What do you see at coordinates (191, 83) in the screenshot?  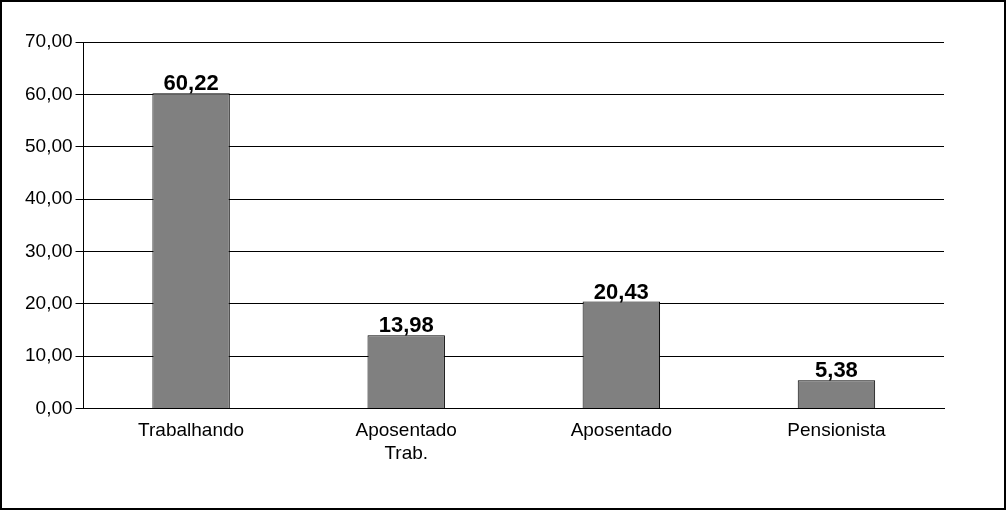 I see `data-label: 60,22` at bounding box center [191, 83].